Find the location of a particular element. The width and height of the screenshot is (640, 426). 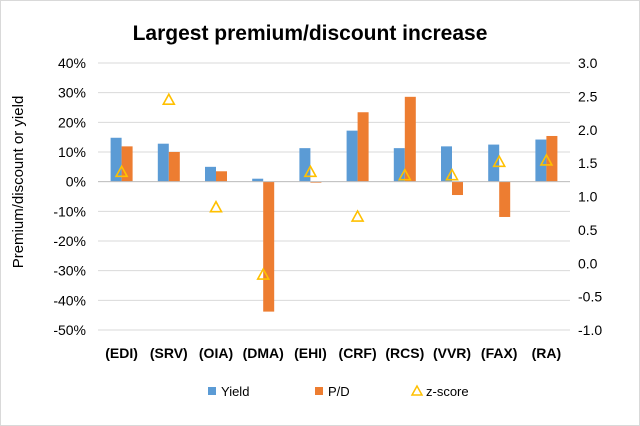

category-label: (RCS) is located at coordinates (404, 353).